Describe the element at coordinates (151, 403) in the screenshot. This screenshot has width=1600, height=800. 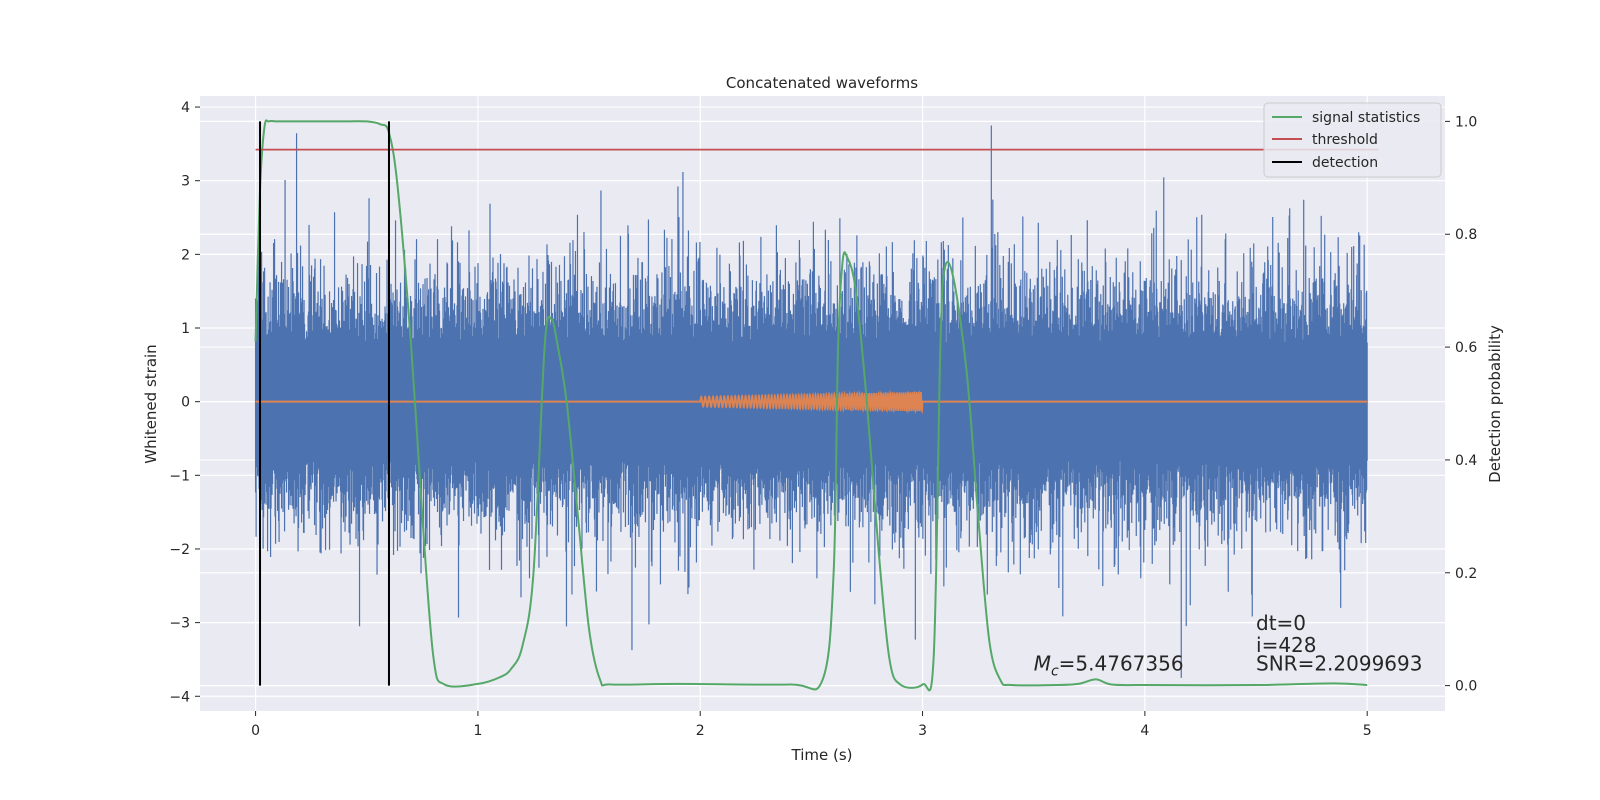
I see `y-axis-label: Whitened strain` at that location.